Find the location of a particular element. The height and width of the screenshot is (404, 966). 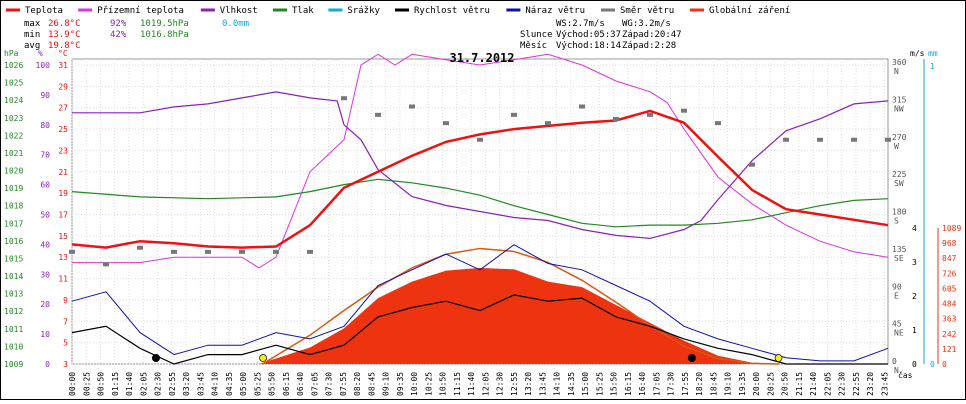

humidity-unit: % is located at coordinates (40, 53).